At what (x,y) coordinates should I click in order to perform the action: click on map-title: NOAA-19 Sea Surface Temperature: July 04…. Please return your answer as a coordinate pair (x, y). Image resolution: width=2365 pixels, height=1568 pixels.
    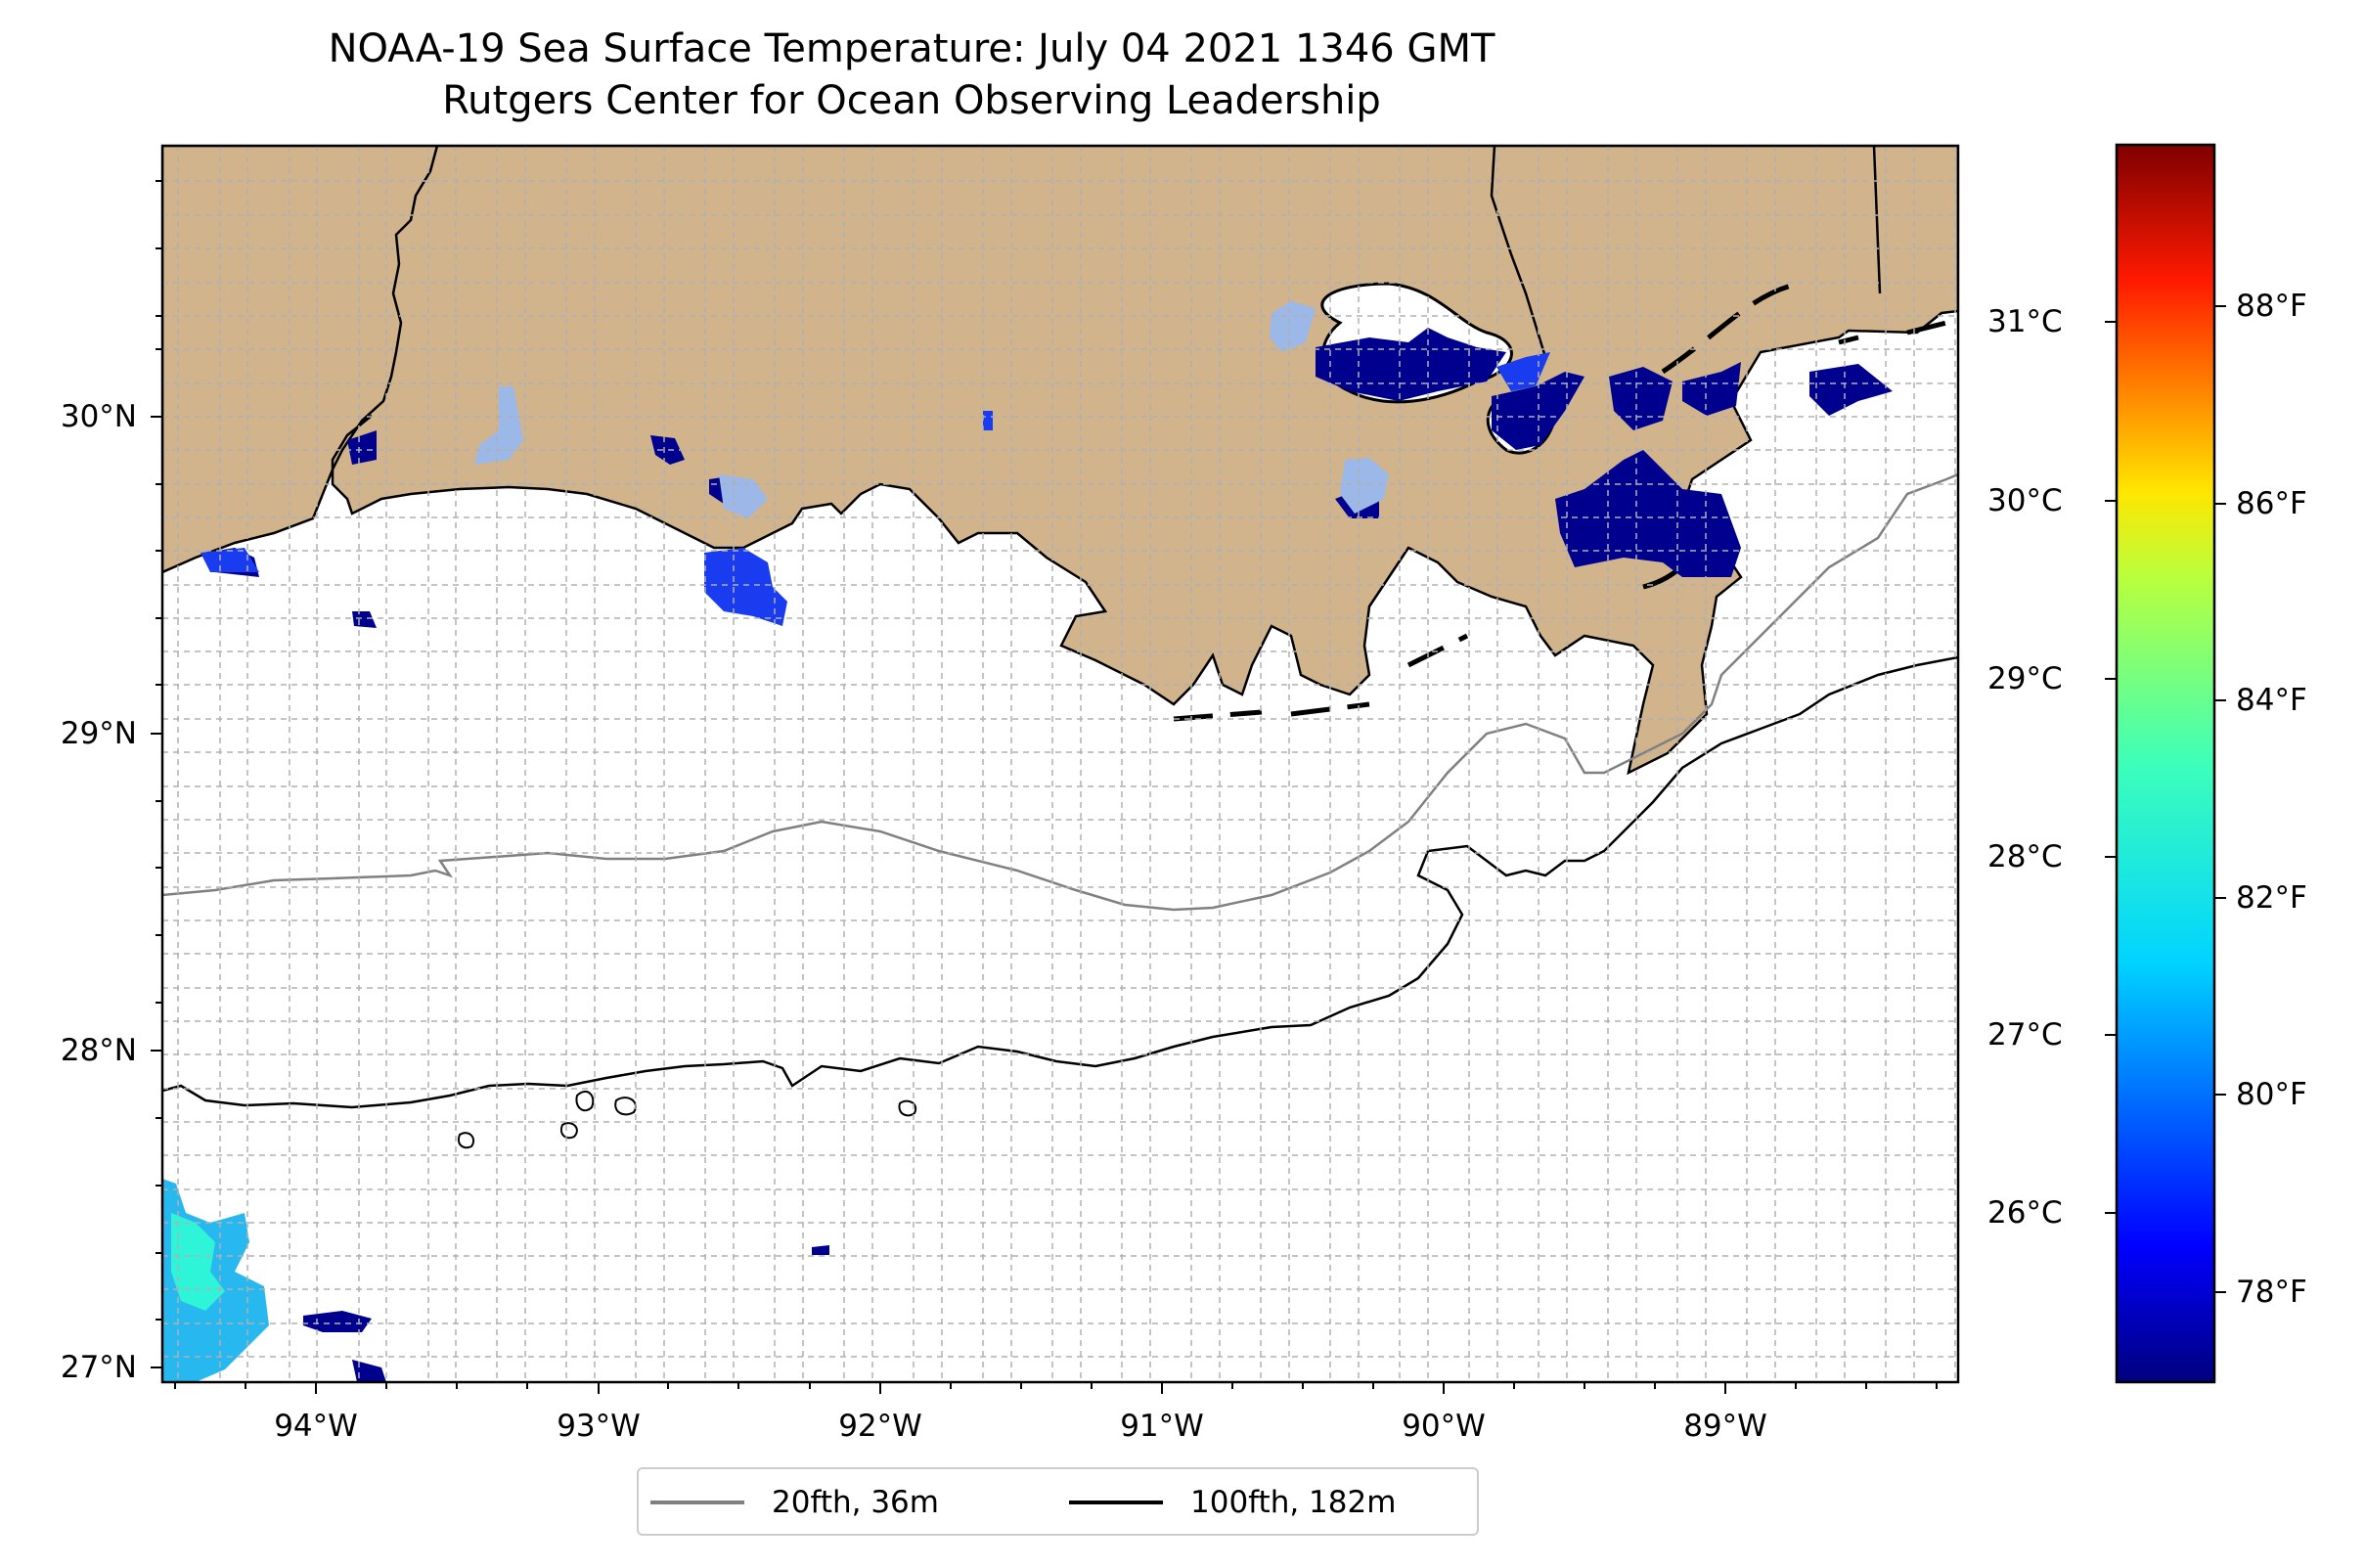
    Looking at the image, I should click on (911, 48).